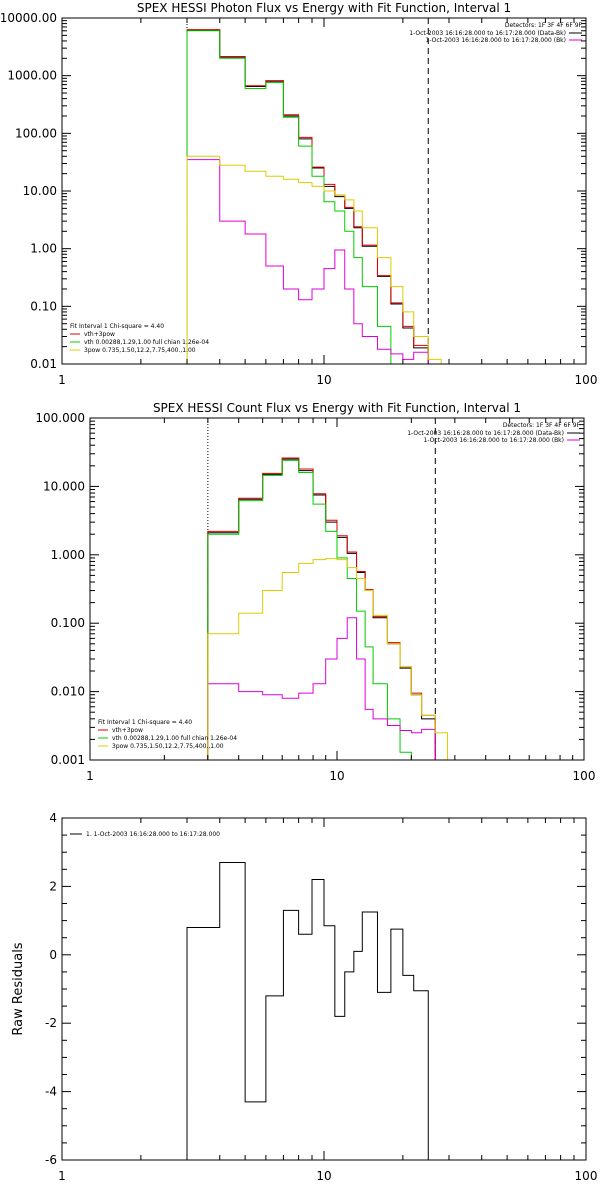 This screenshot has height=1204, width=600. Describe the element at coordinates (68, 692) in the screenshot. I see `y-tick-label: 0.010` at that location.